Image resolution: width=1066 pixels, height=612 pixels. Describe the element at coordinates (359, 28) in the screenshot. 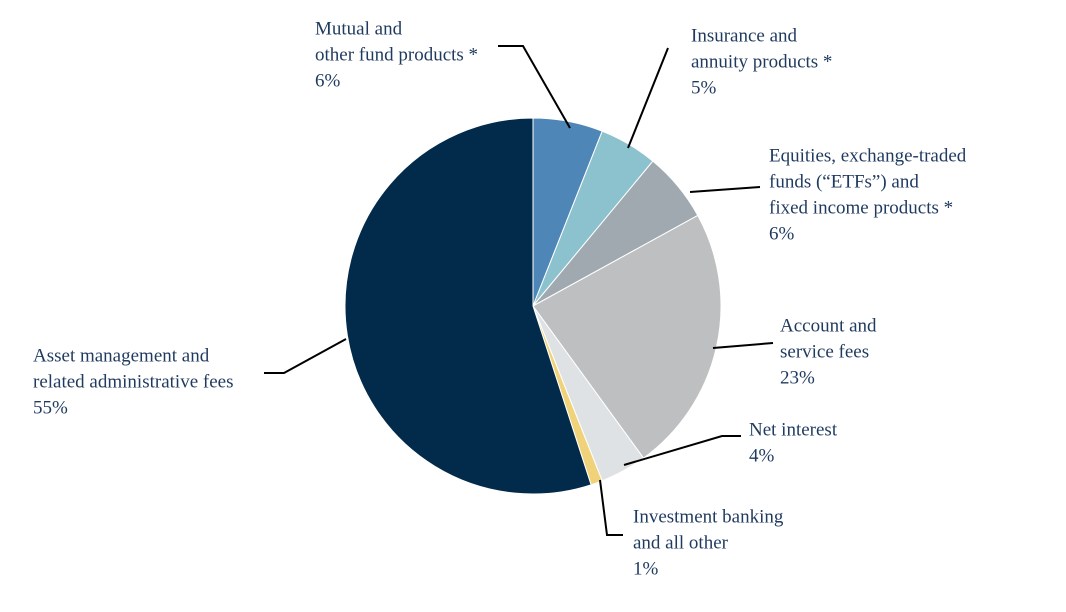

I see `label-line: Mutual and` at that location.